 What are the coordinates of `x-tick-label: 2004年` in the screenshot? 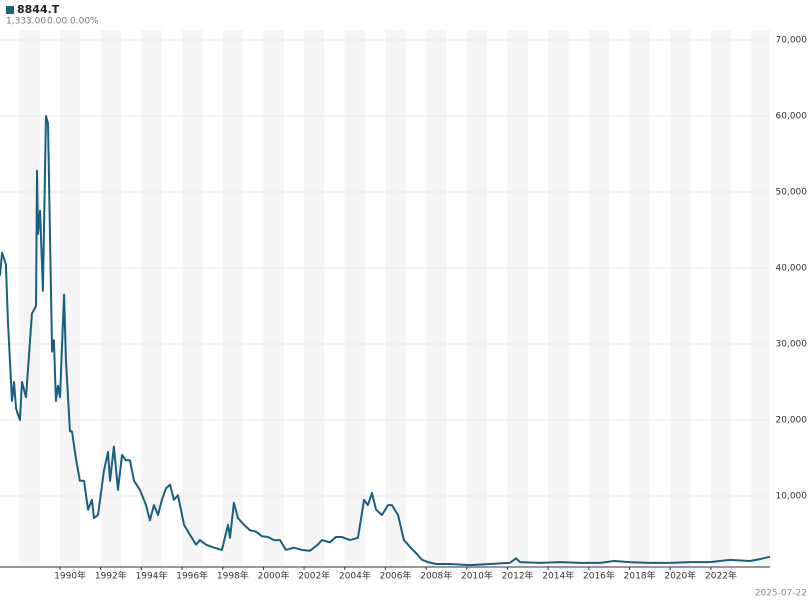 It's located at (355, 576).